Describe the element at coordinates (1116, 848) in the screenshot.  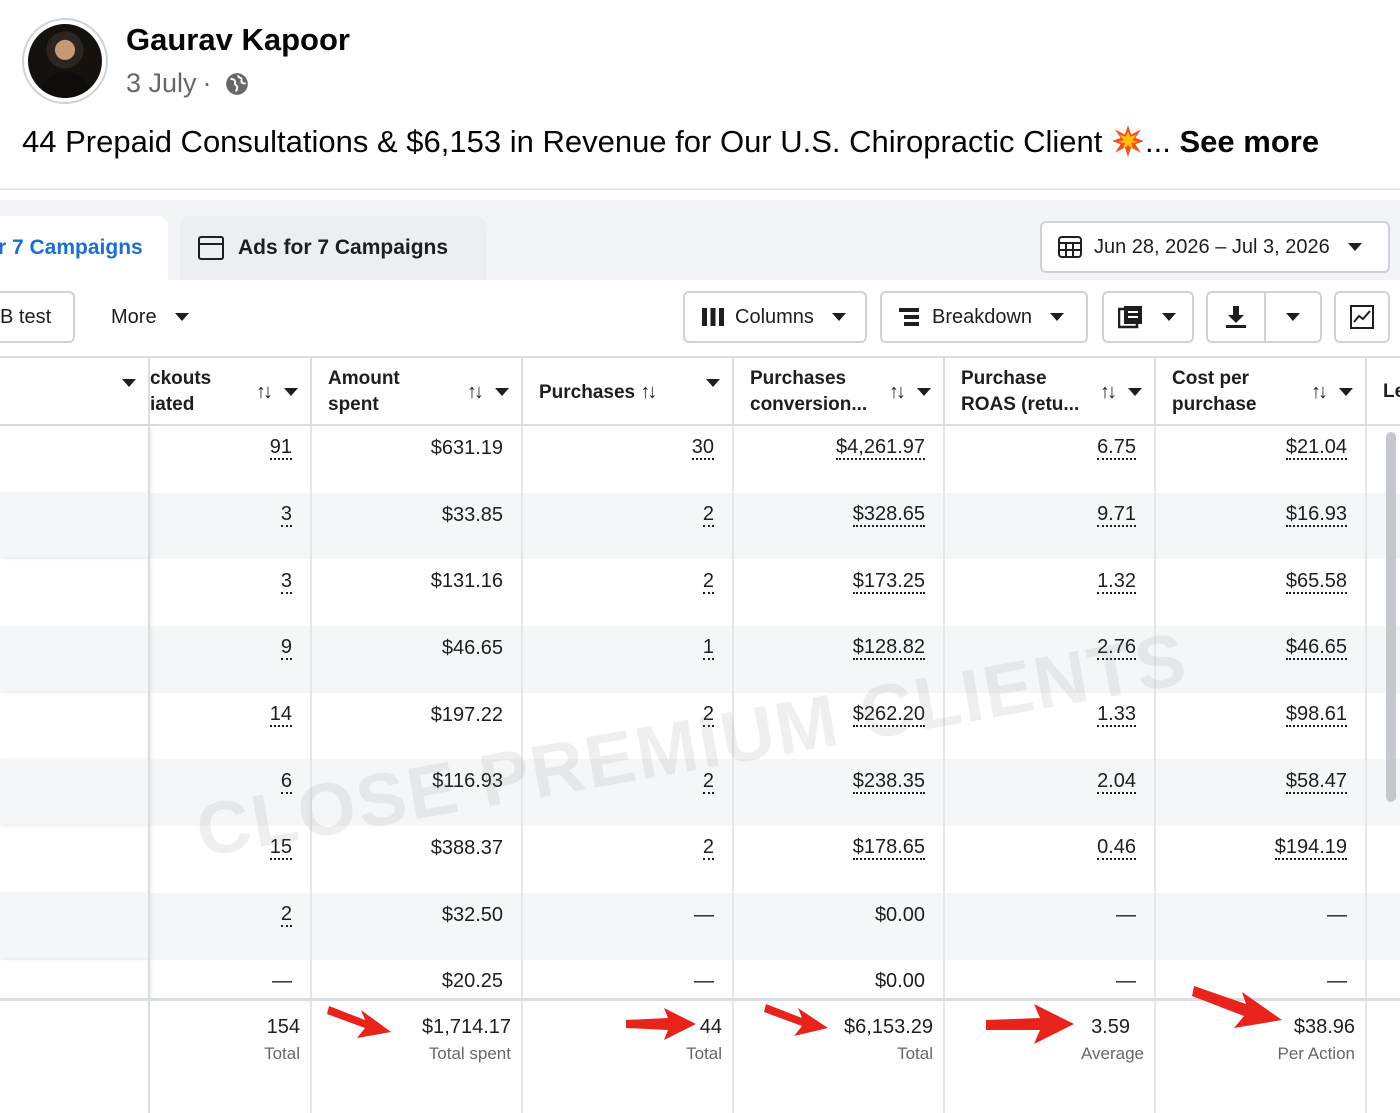
I see `cell-value: 0.46` at that location.